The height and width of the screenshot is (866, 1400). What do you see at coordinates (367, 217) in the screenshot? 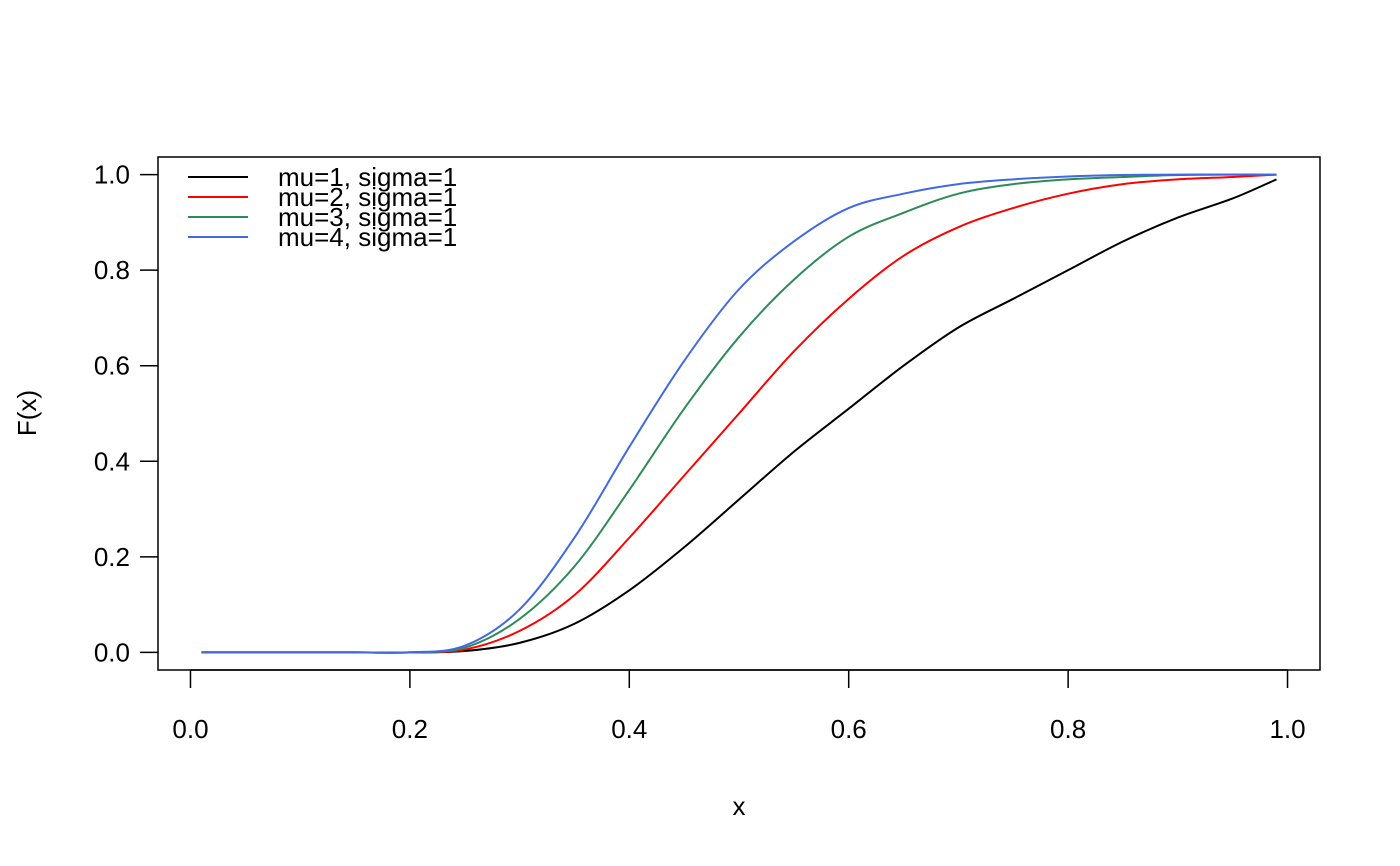
I see `legend-label: mu=3, sigma=1` at bounding box center [367, 217].